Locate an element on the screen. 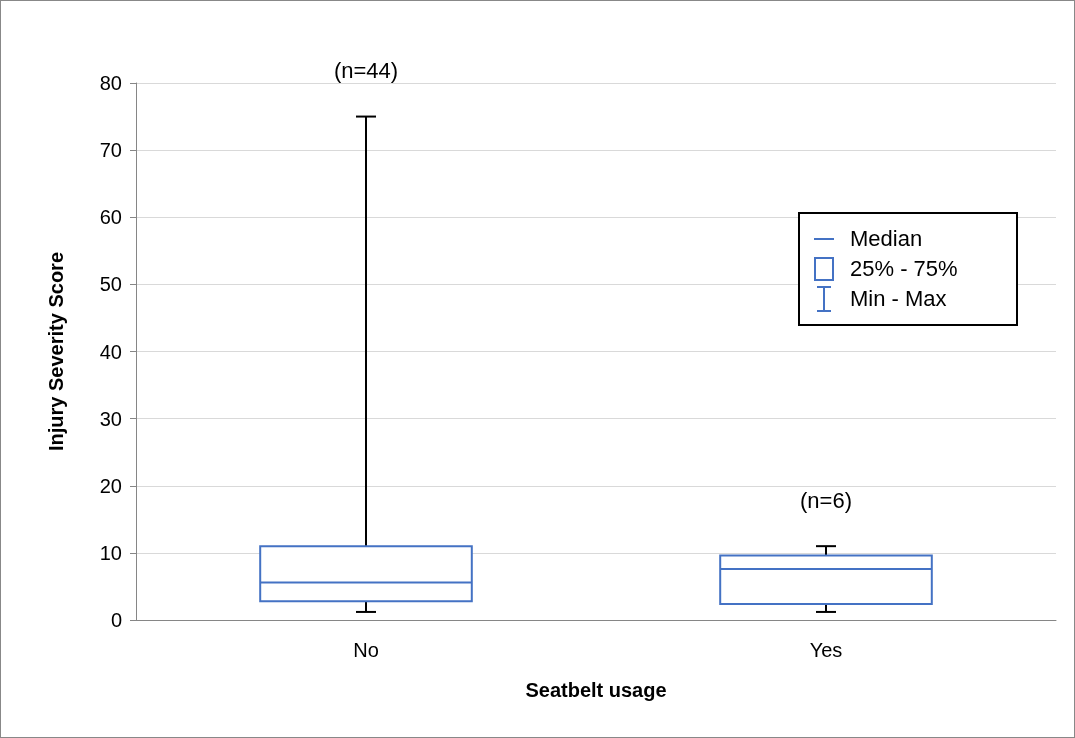  y-tick-label: 30 is located at coordinates (110, 418).